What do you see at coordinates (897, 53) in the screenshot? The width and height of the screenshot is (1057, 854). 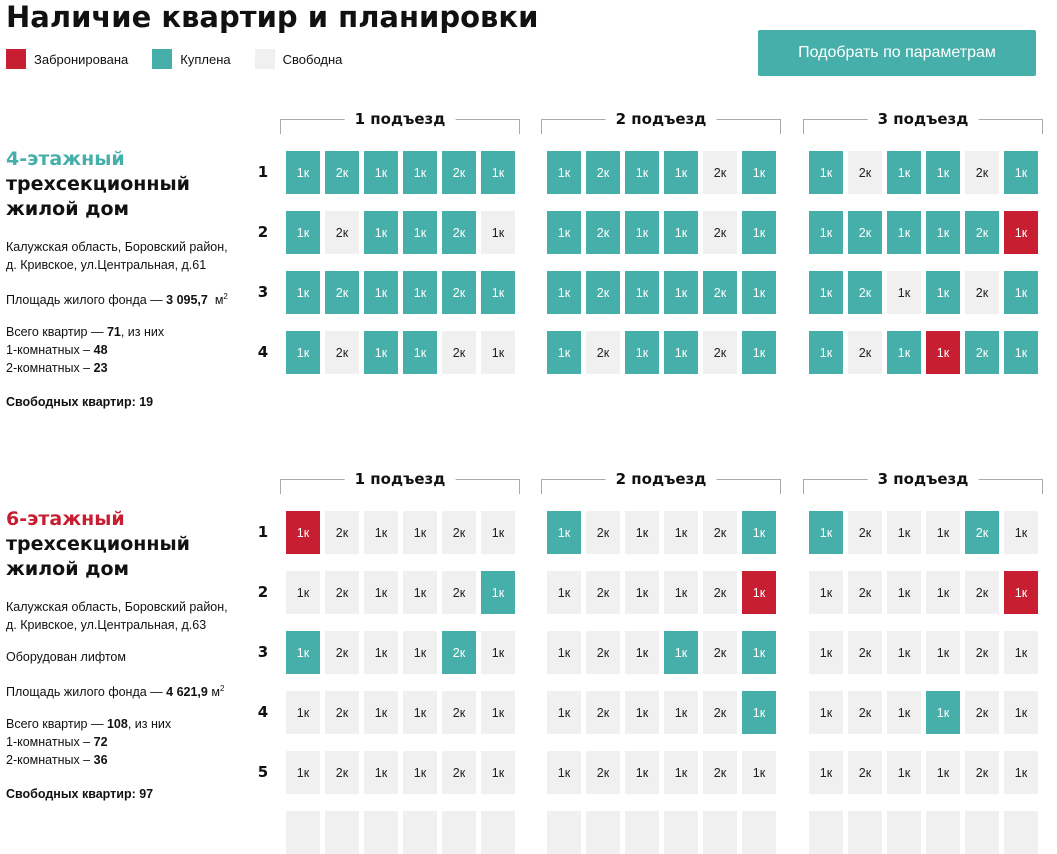 I see `pick-by-parameters-button: Подобрать по параметрам` at bounding box center [897, 53].